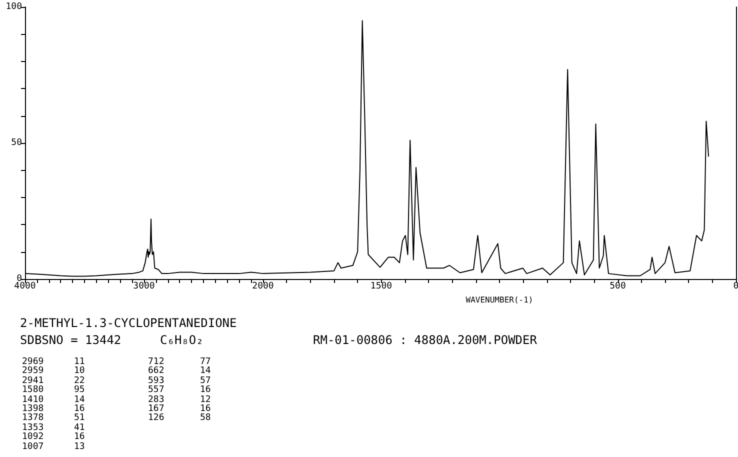 Image resolution: width=738 pixels, height=457 pixels. What do you see at coordinates (16, 143) in the screenshot?
I see `y-tick-label: 50` at bounding box center [16, 143].